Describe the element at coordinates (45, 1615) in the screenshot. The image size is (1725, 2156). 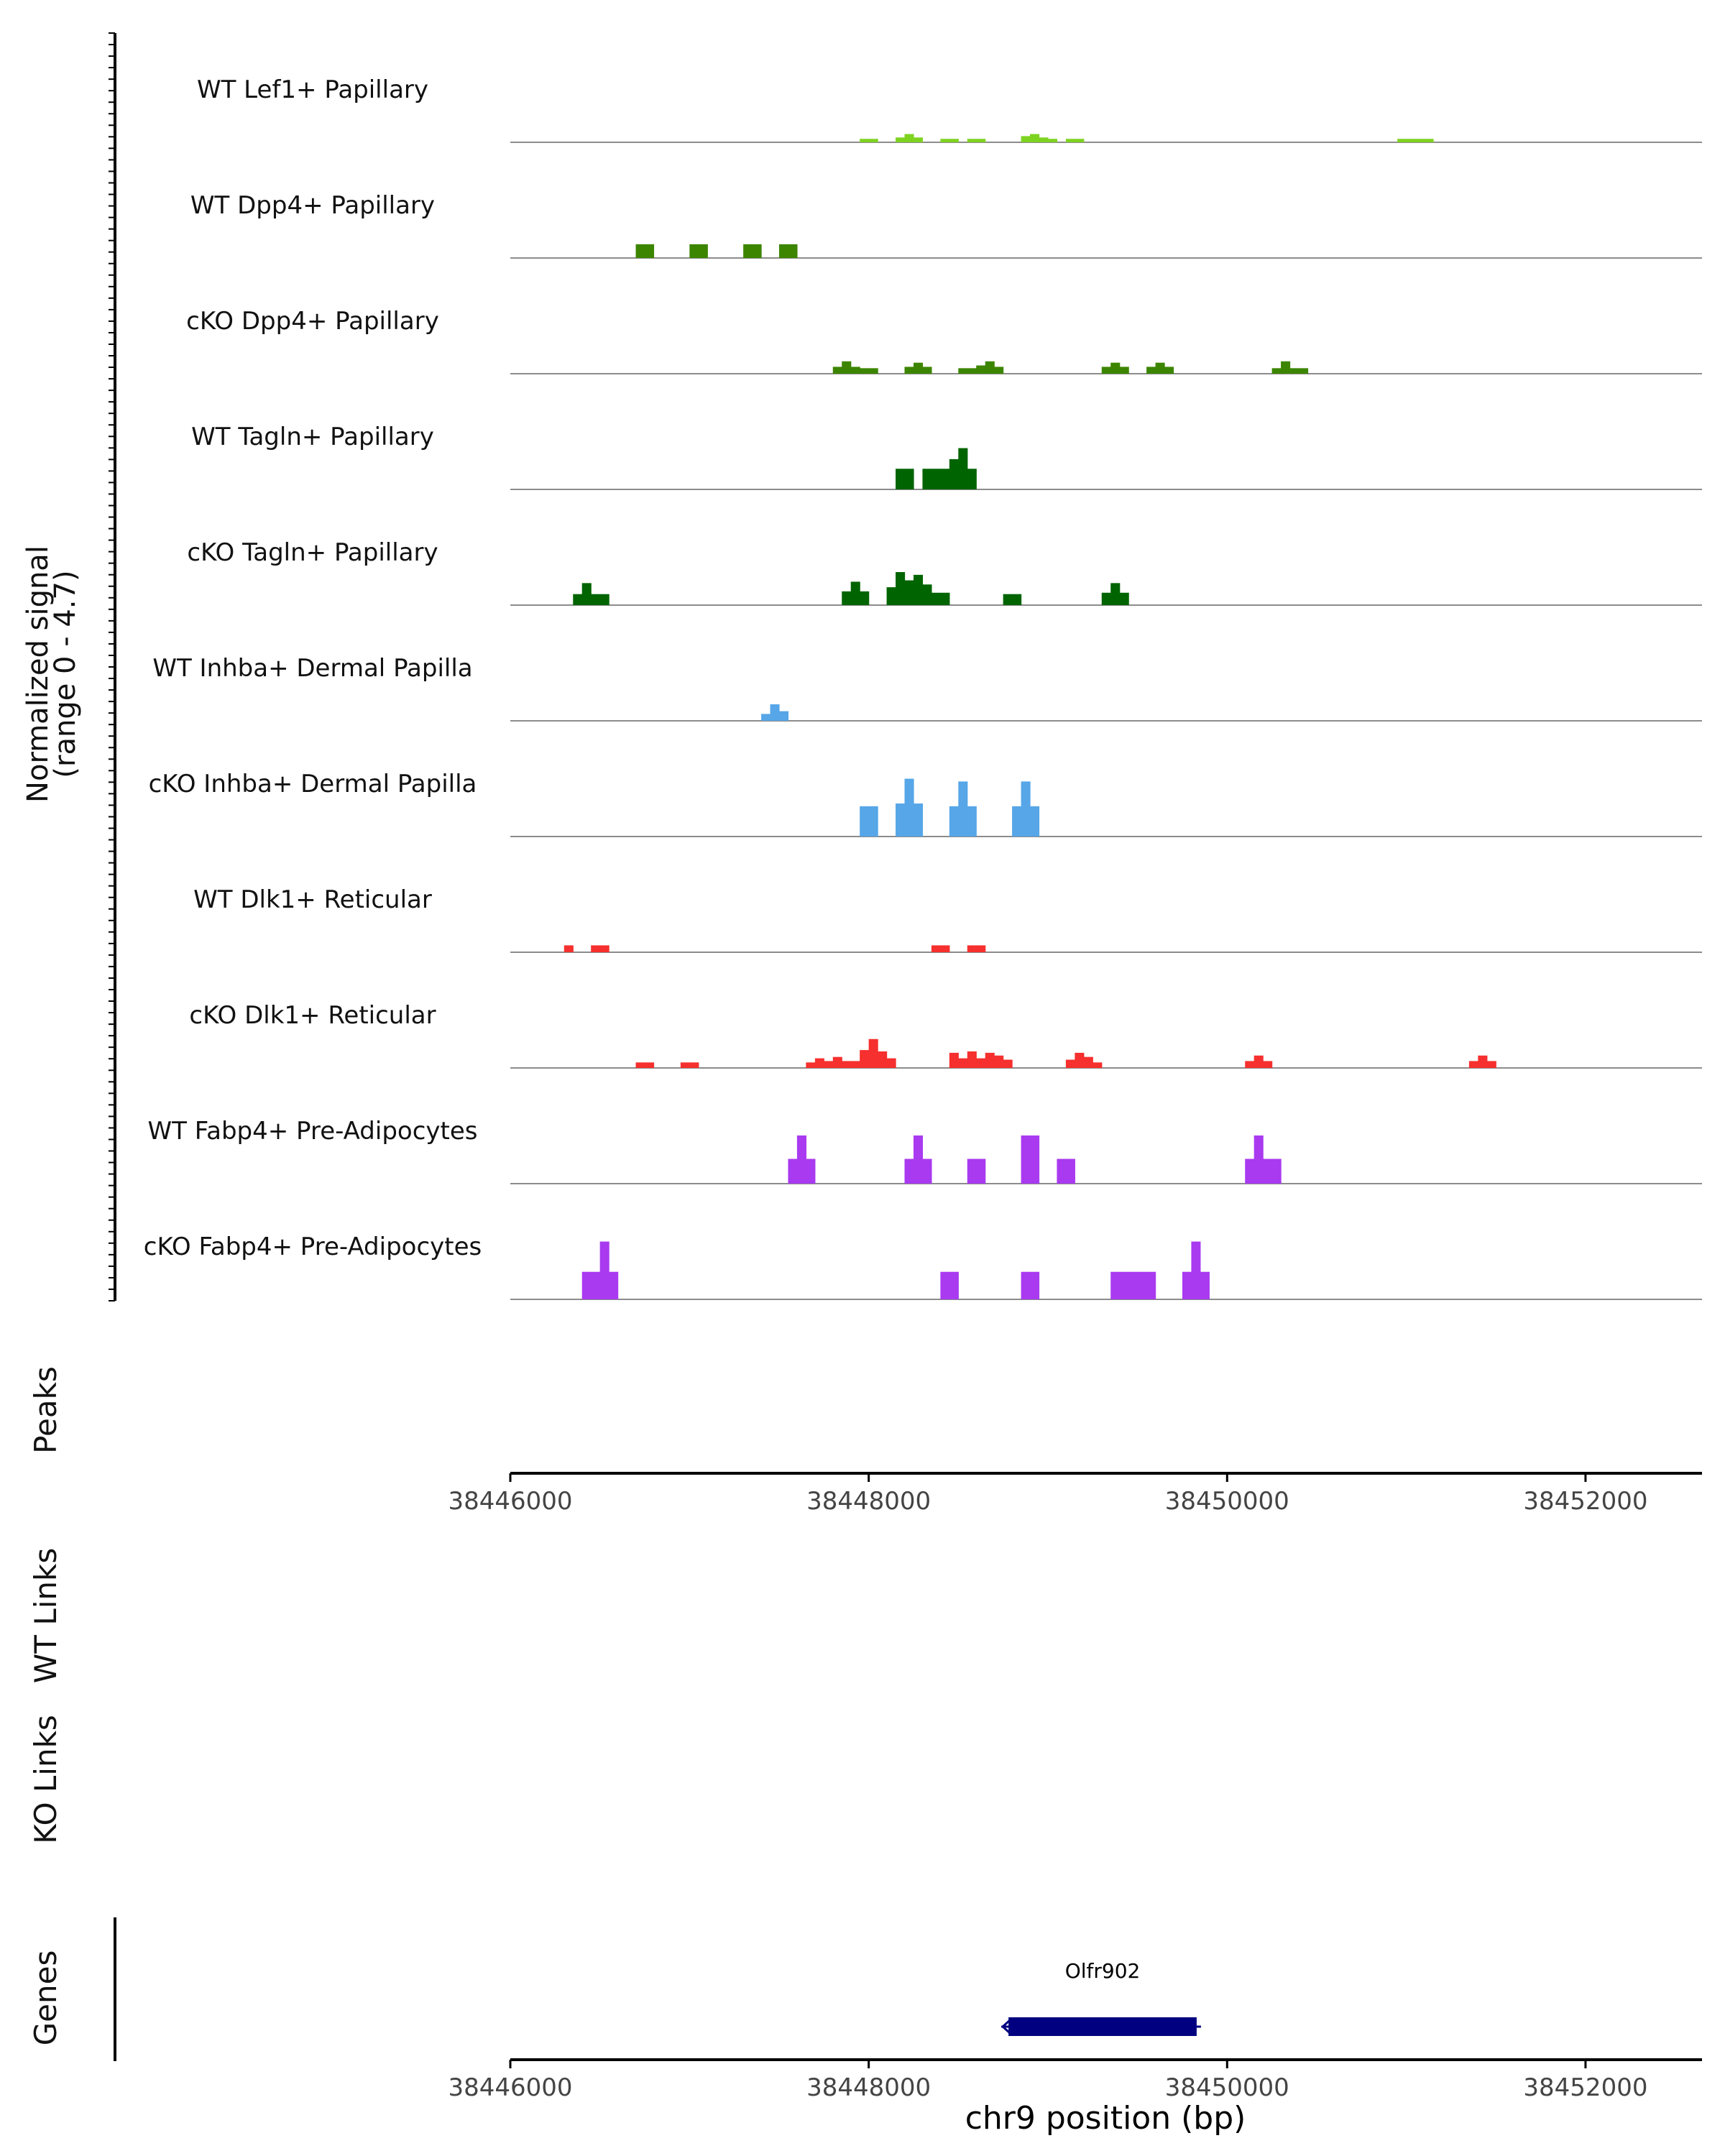
I see `wt-links-panel-label: WT Links` at that location.